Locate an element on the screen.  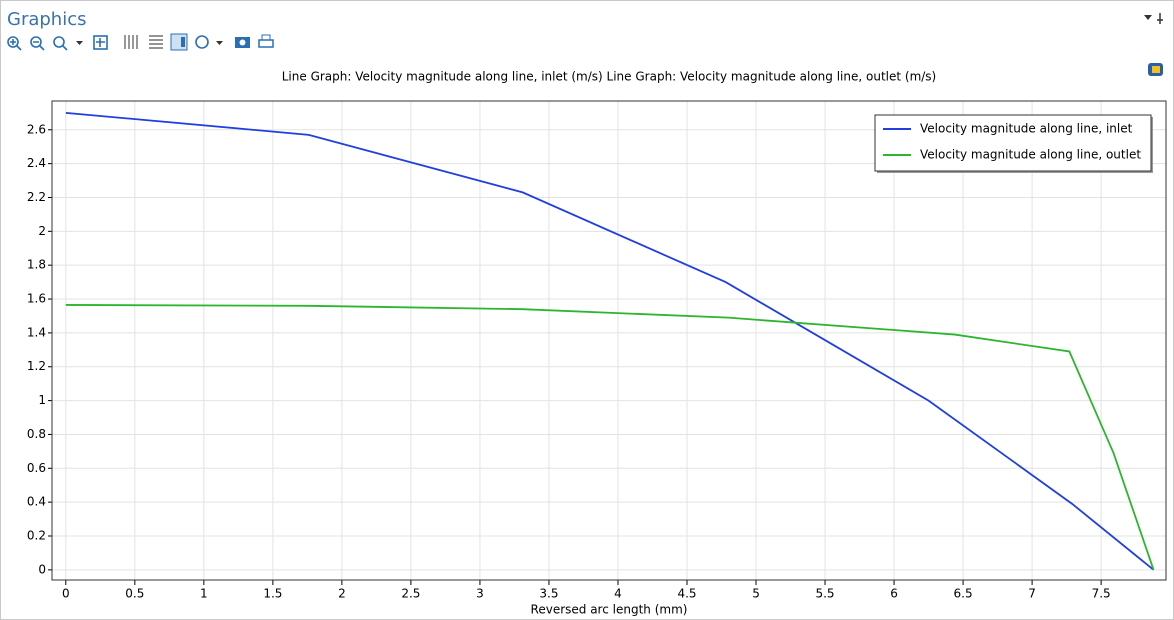
y-tick-label: 0 is located at coordinates (42, 569).